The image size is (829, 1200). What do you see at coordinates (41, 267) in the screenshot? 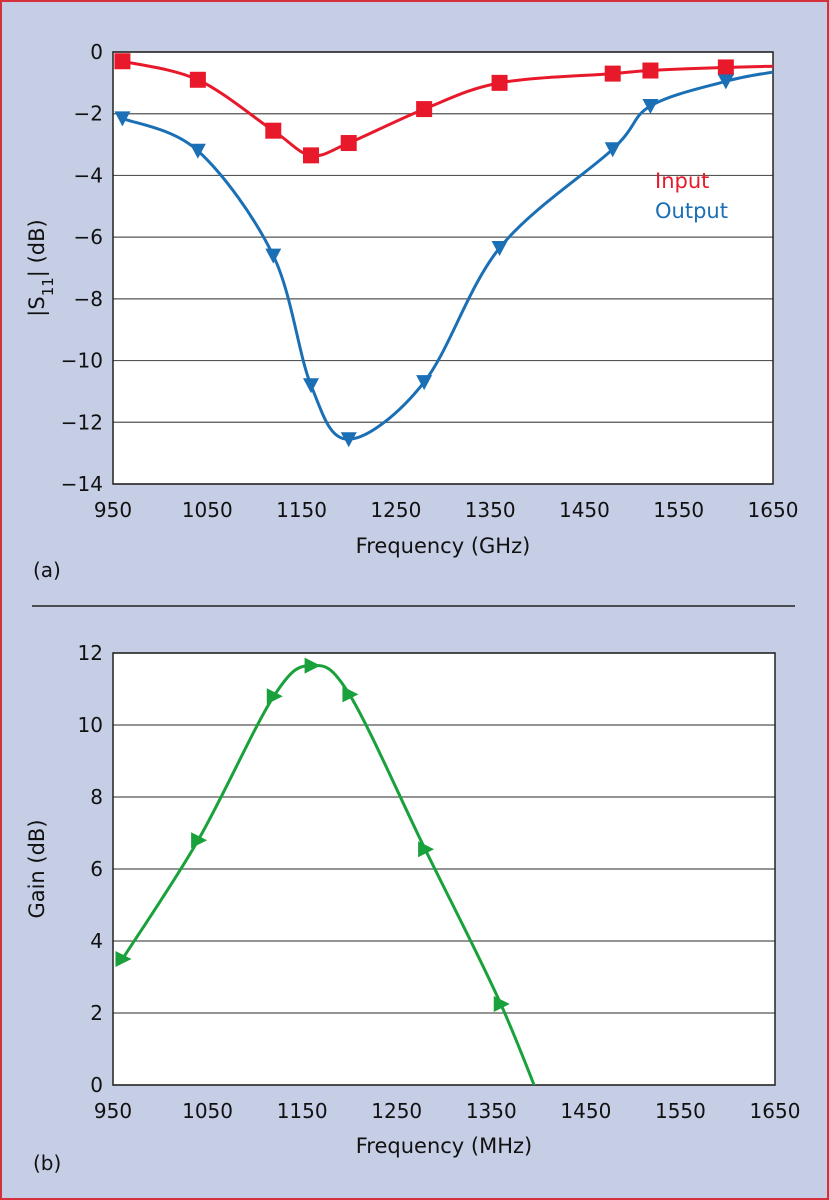
I see `y-axis-title: |S11| (dB)` at bounding box center [41, 267].